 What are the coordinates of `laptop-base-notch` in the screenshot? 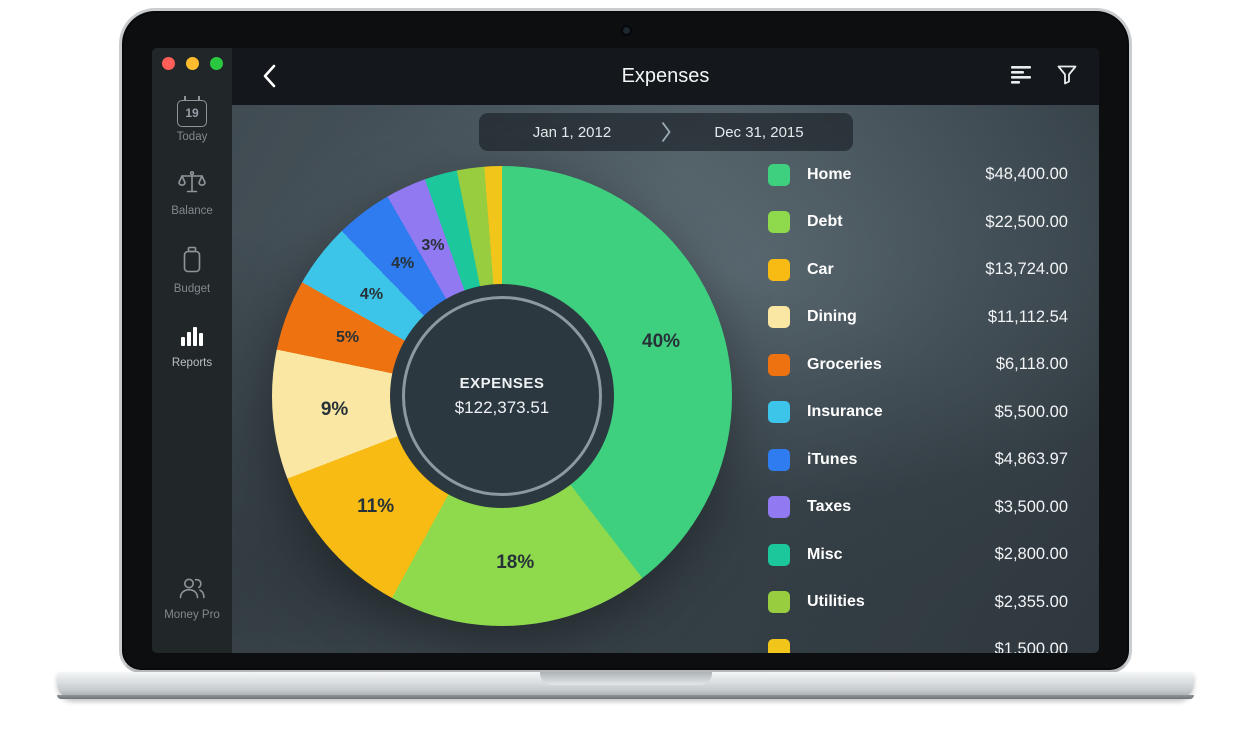 It's located at (625, 678).